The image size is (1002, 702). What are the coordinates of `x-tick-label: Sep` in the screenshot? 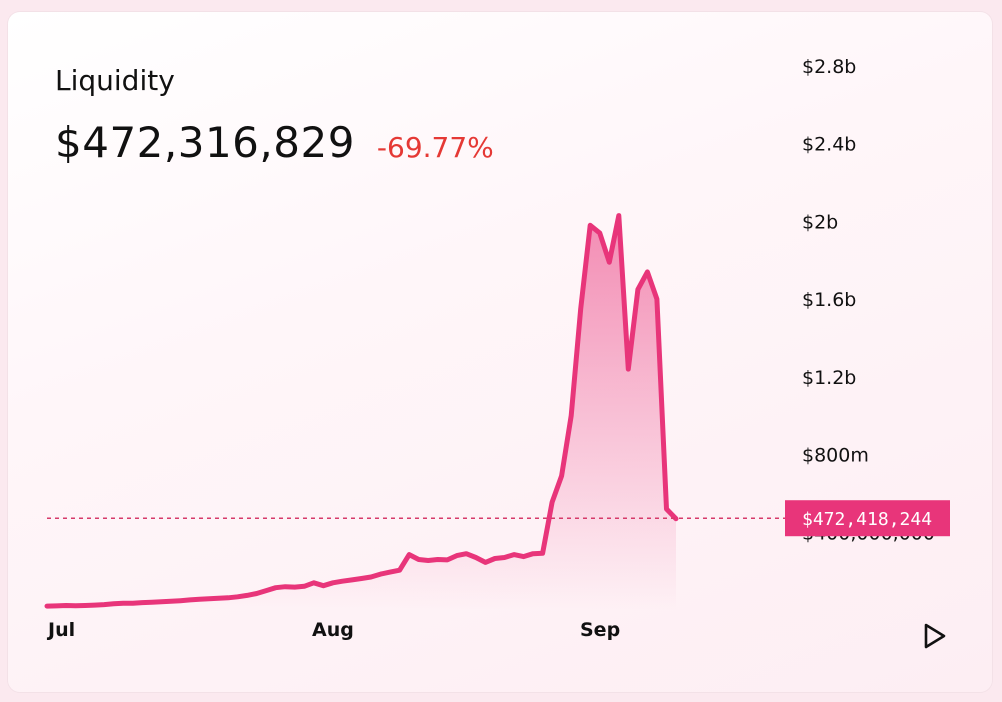 It's located at (600, 630).